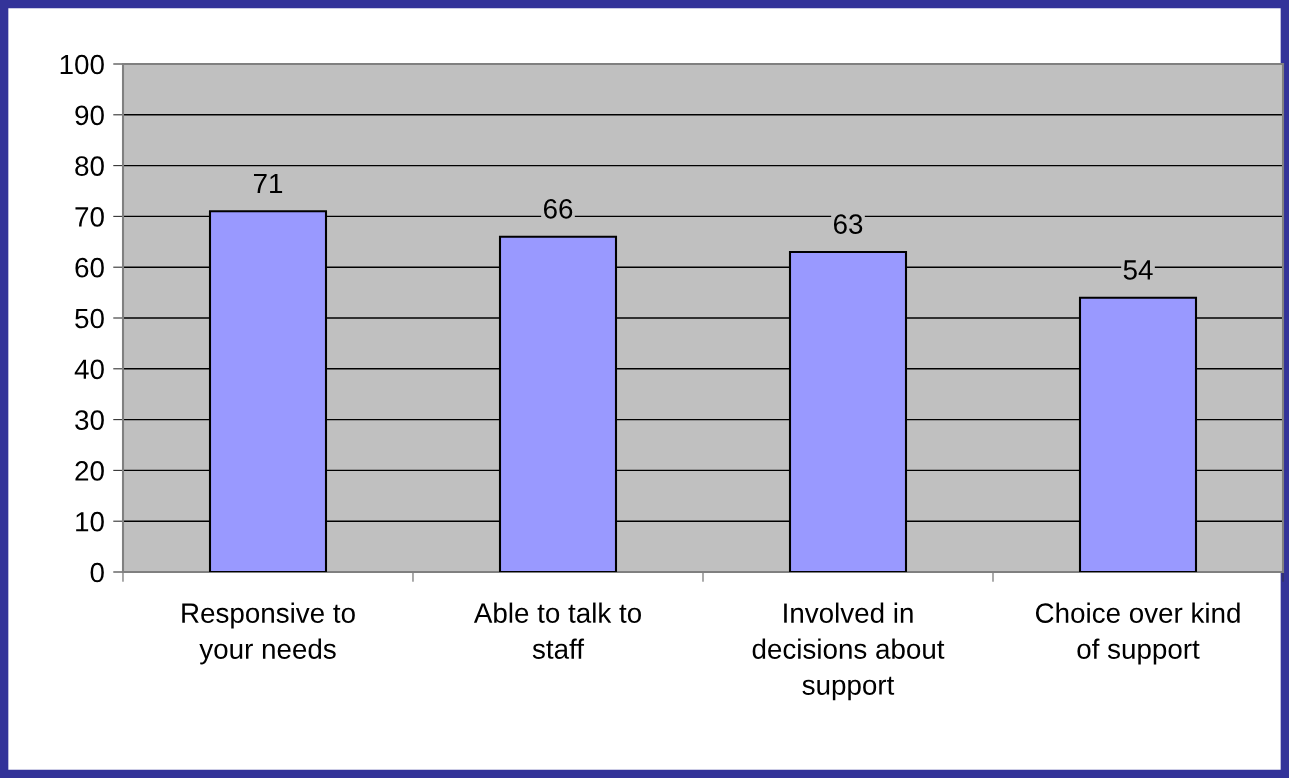 The height and width of the screenshot is (778, 1289). Describe the element at coordinates (268, 633) in the screenshot. I see `x-tick-label: Responsive to your needs` at that location.